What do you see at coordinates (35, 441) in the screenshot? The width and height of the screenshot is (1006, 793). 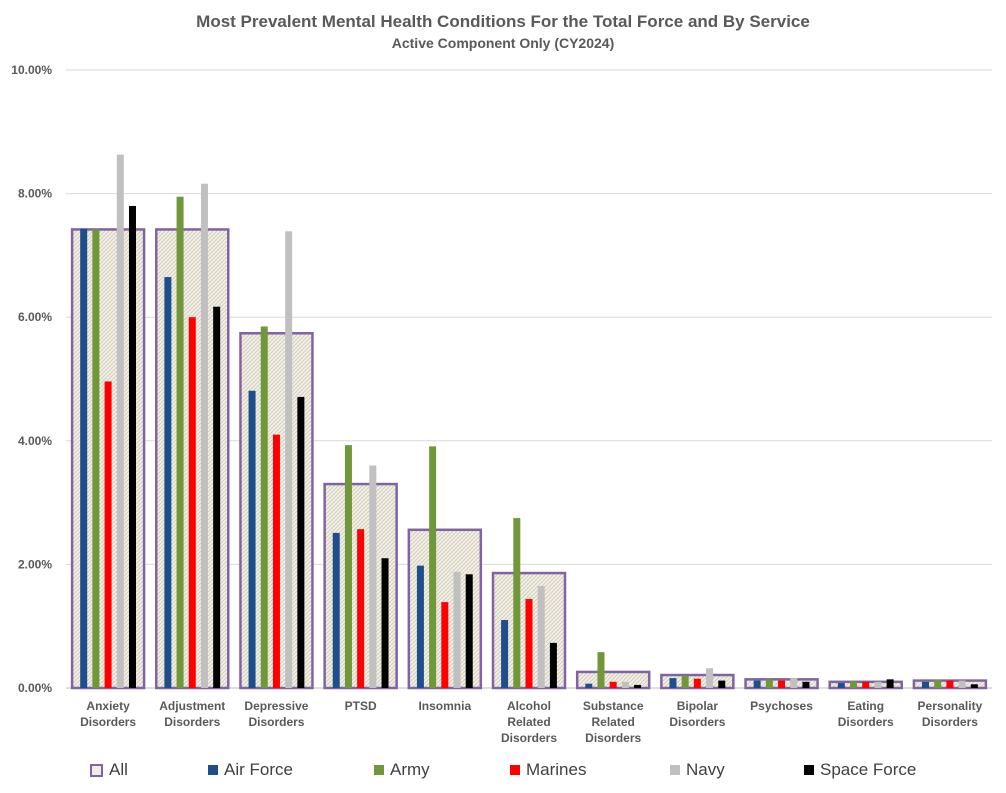 I see `y-tick-label: 4.00%` at bounding box center [35, 441].